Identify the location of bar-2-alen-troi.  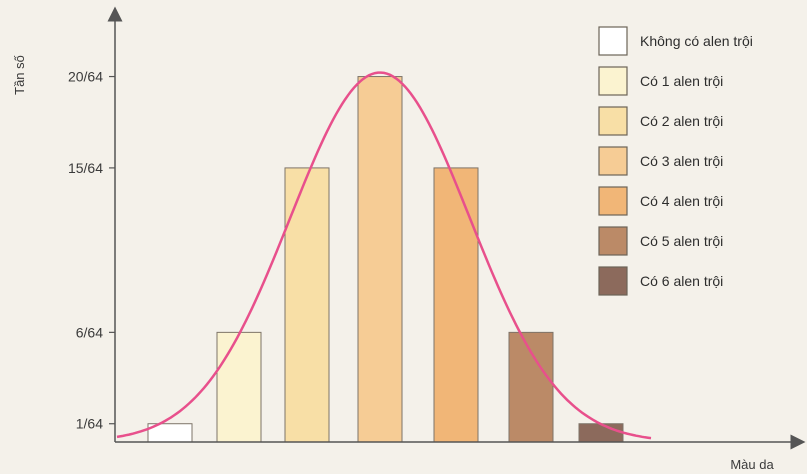
(307, 305).